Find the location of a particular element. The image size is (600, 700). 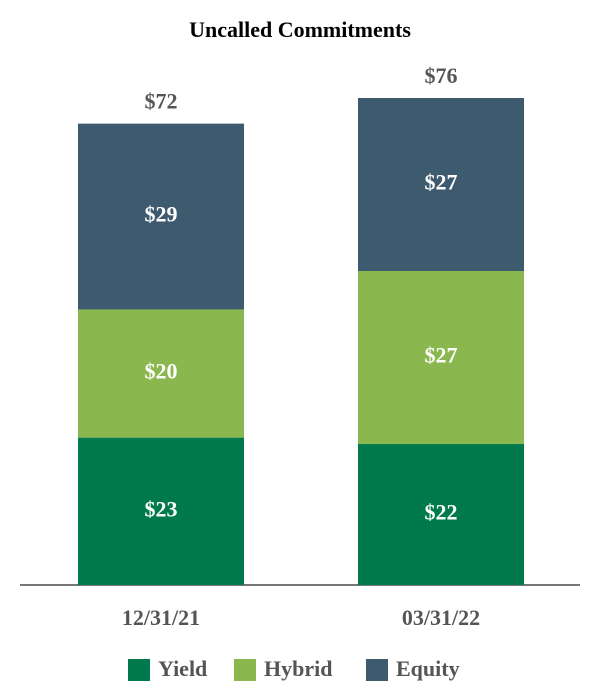

value-label: $23 is located at coordinates (161, 508).